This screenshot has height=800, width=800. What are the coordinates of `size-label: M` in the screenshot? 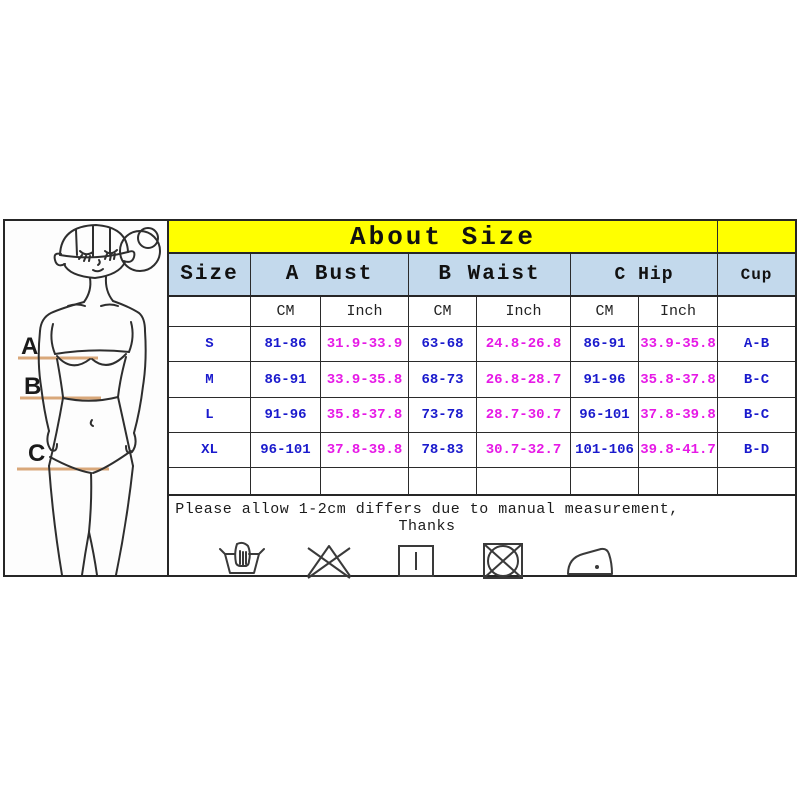 It's located at (210, 380).